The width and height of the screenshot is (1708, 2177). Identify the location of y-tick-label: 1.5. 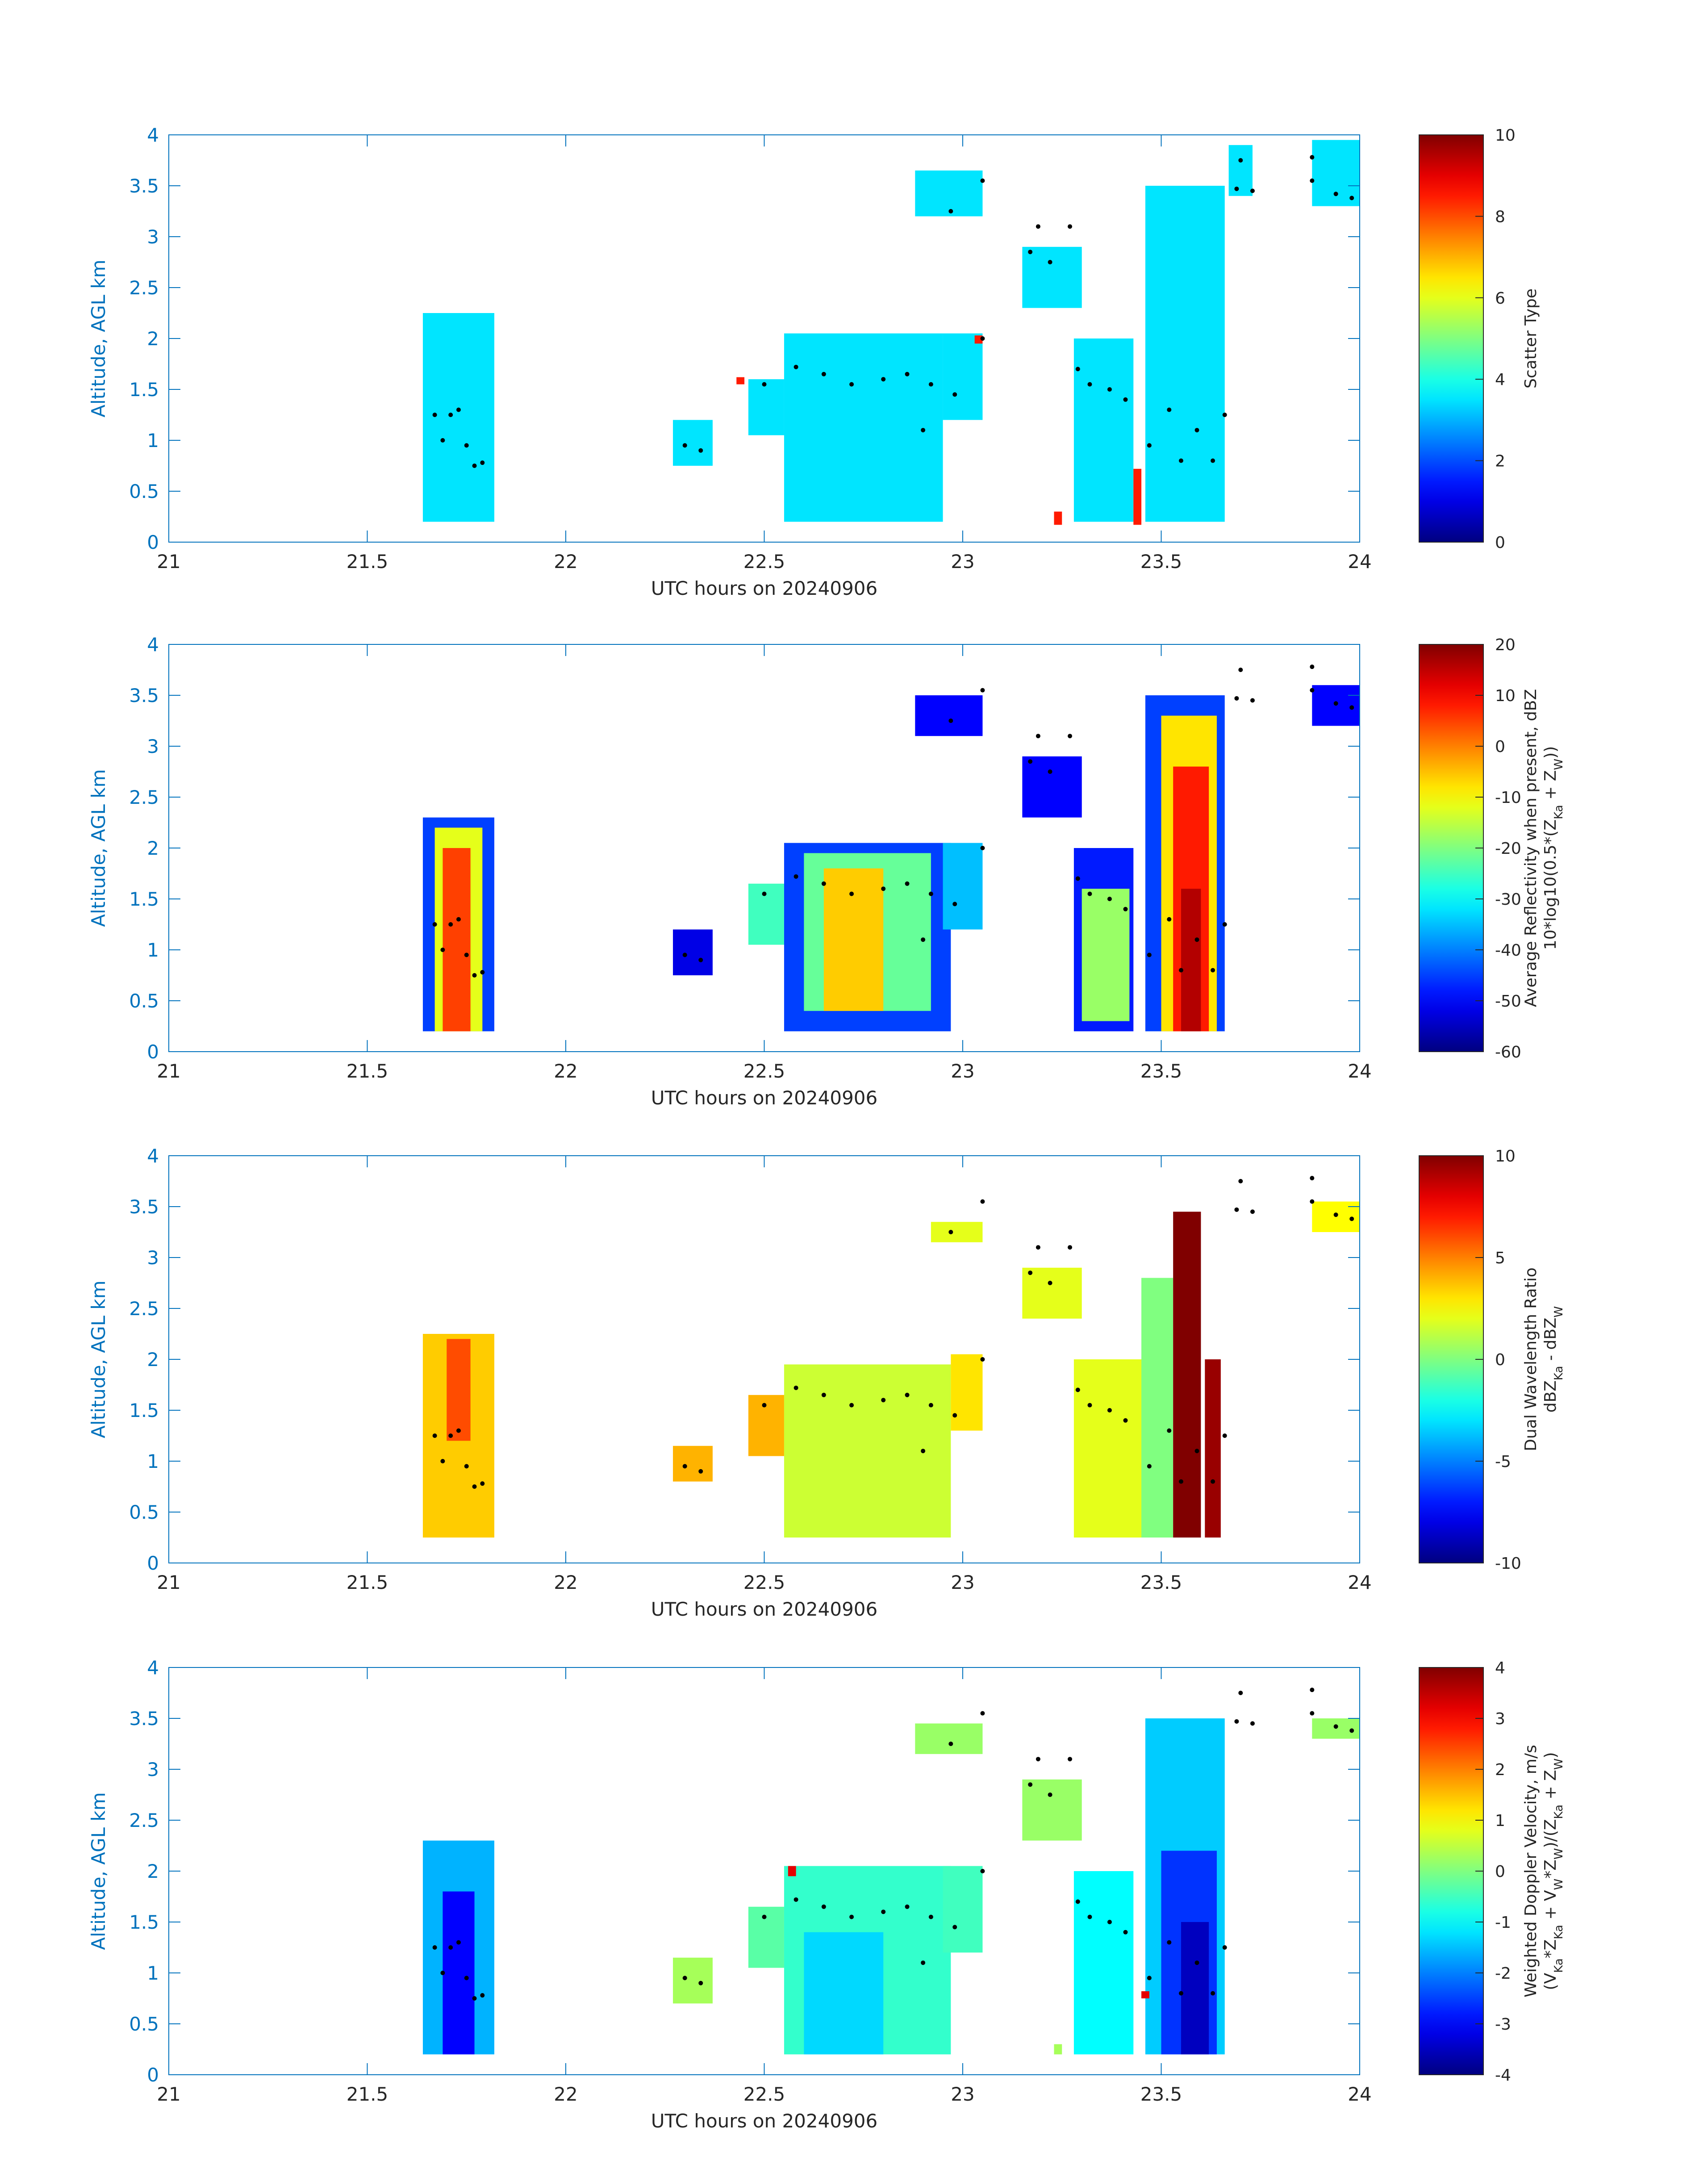
(144, 1410).